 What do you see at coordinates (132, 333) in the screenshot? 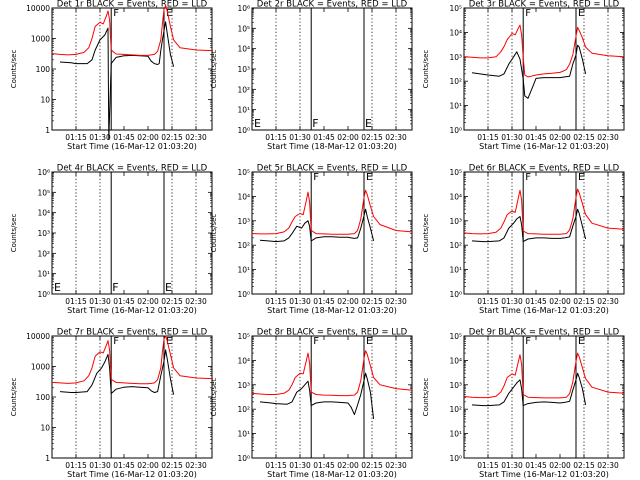
I see `panel-title: Det 7r BLACK = Events, RED = LLD` at bounding box center [132, 333].